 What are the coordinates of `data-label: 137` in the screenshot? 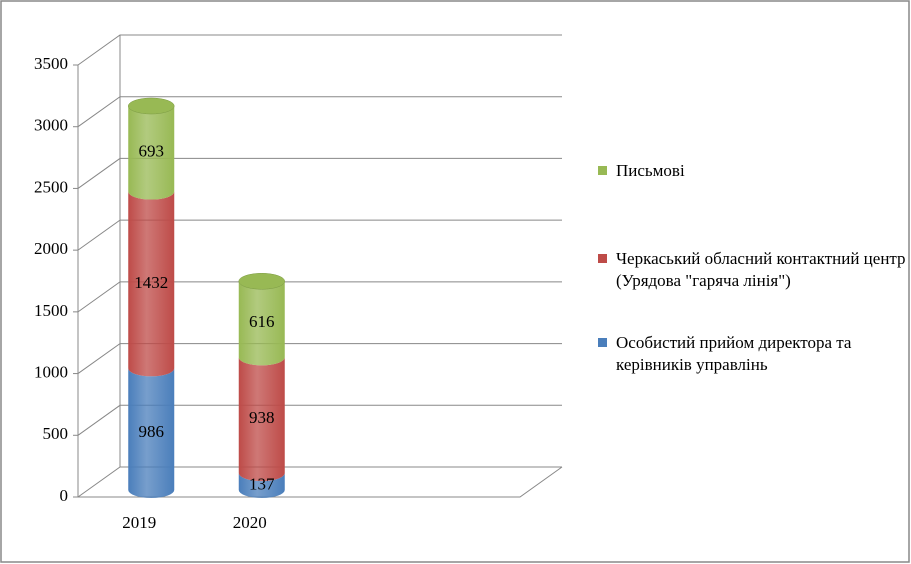 It's located at (262, 483).